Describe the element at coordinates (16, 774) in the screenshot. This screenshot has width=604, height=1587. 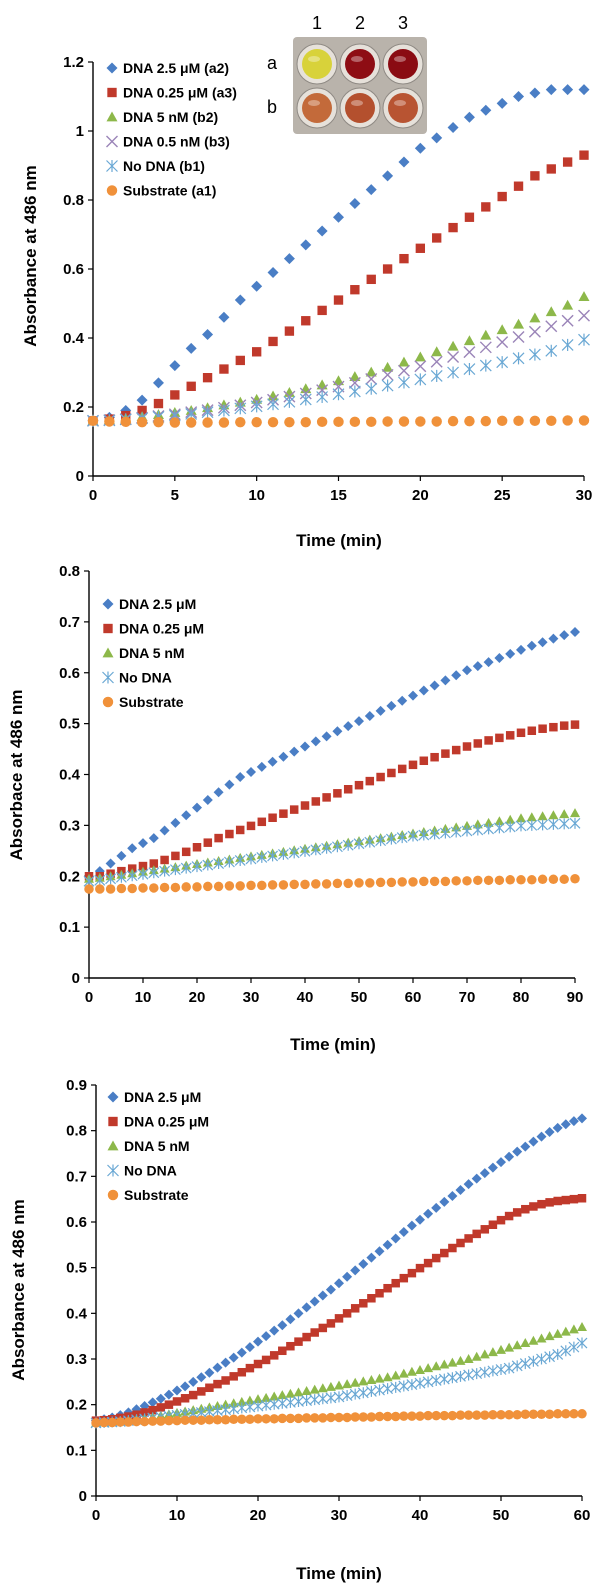
I see `panel-2-y-axis-label: Absorbace at 486 nm` at that location.